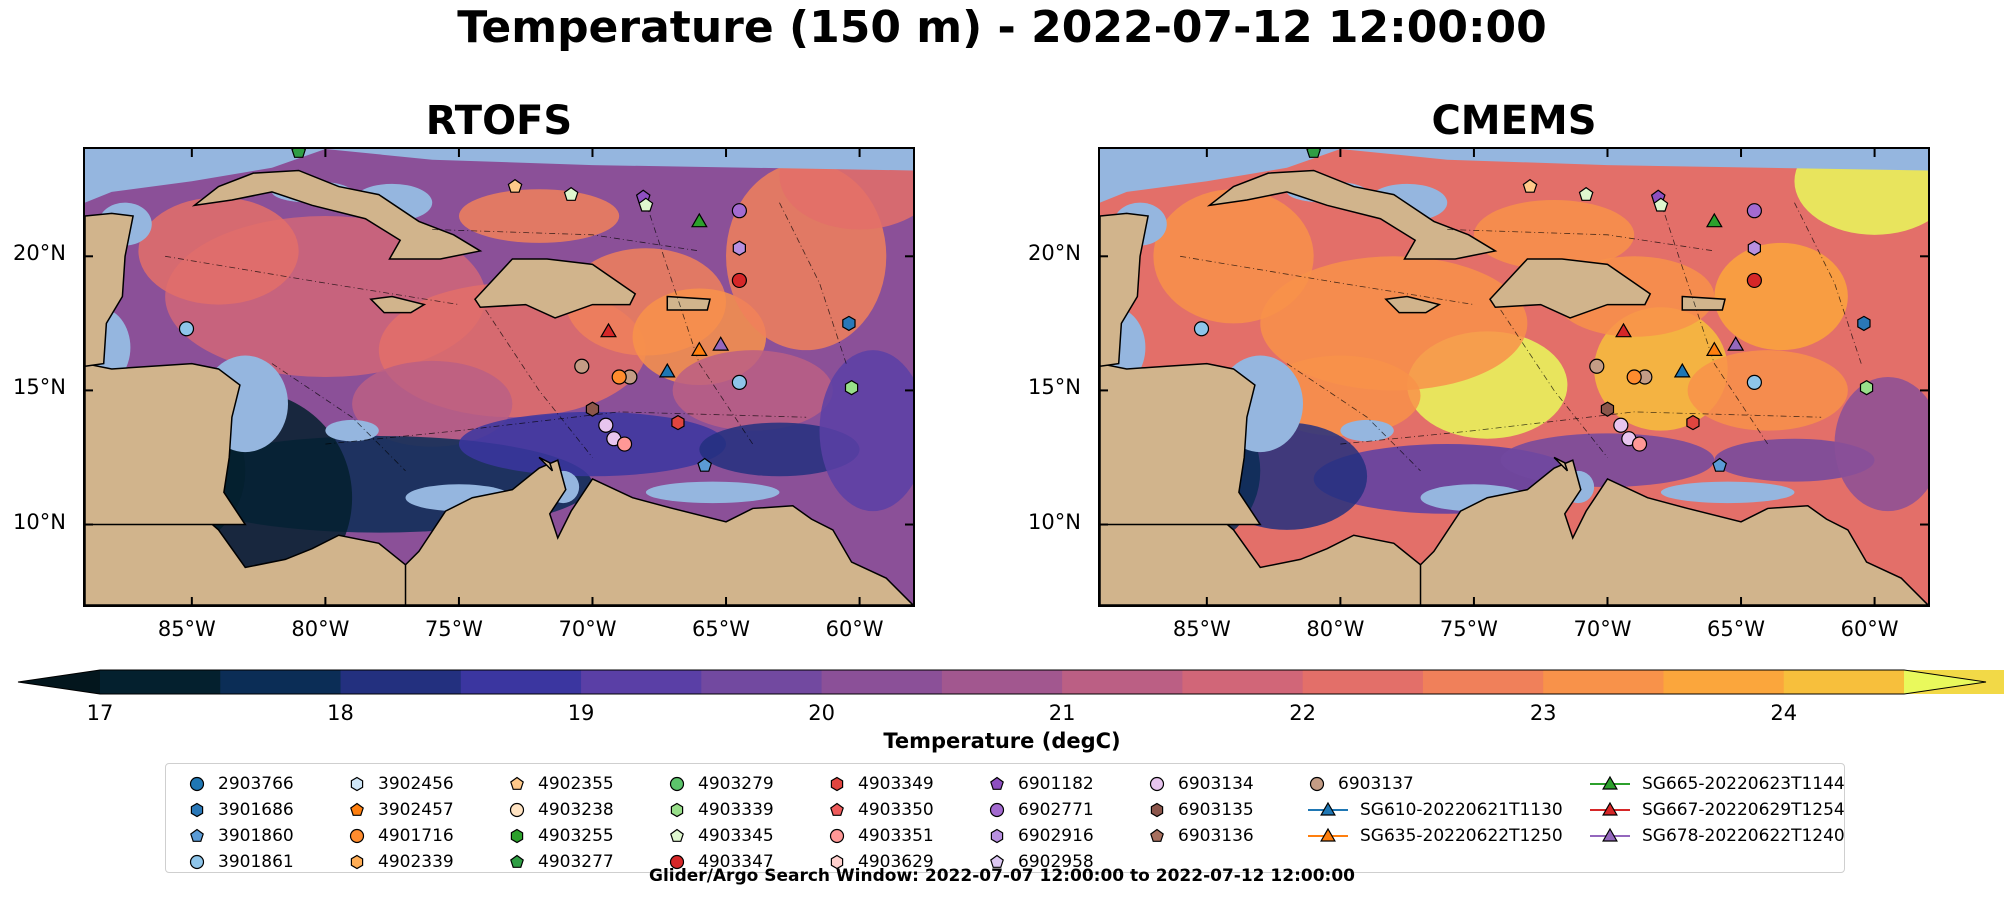 This screenshot has height=897, width=2004. Describe the element at coordinates (1200, 810) in the screenshot. I see `legend-item: 6903135` at that location.